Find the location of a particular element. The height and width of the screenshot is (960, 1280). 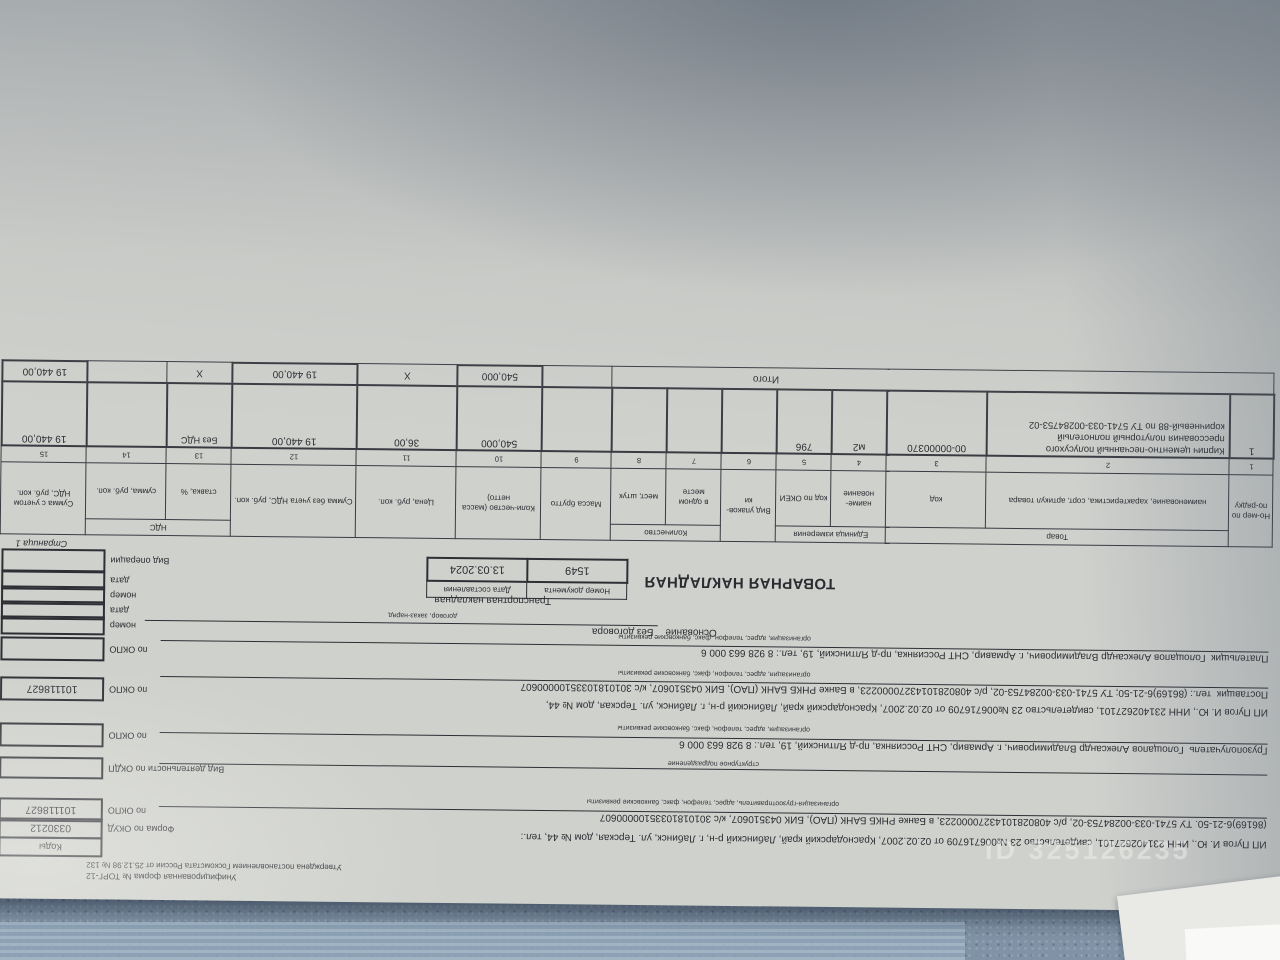

codes-header-label: Коды is located at coordinates (51, 847).